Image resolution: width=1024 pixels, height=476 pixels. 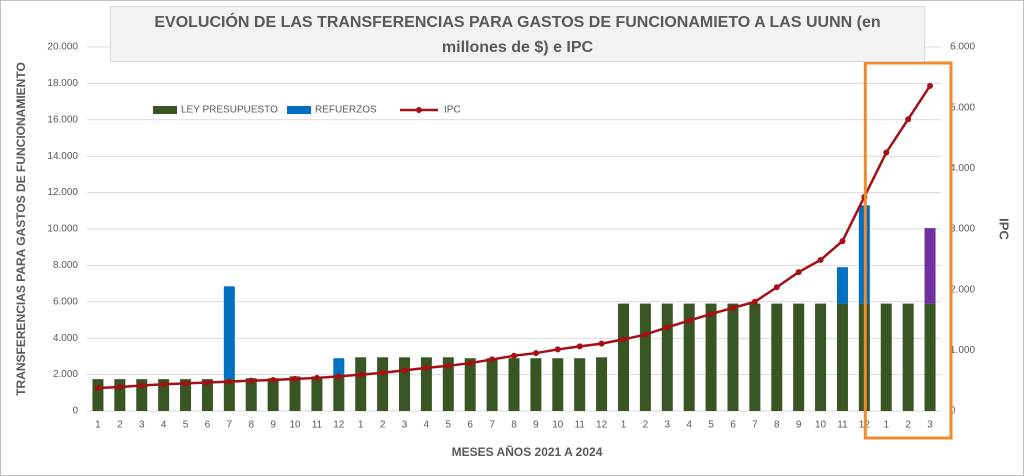 What do you see at coordinates (527, 451) in the screenshot?
I see `x-axis-label: MESES AÑOS 2021 A 2024` at bounding box center [527, 451].